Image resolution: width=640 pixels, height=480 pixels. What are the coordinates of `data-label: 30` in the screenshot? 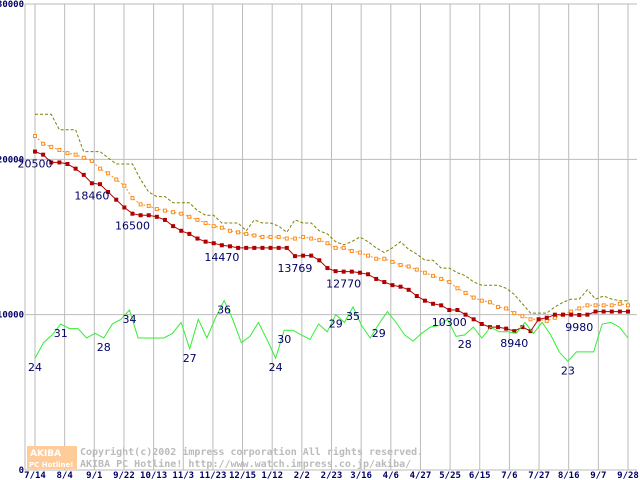 It's located at (284, 339).